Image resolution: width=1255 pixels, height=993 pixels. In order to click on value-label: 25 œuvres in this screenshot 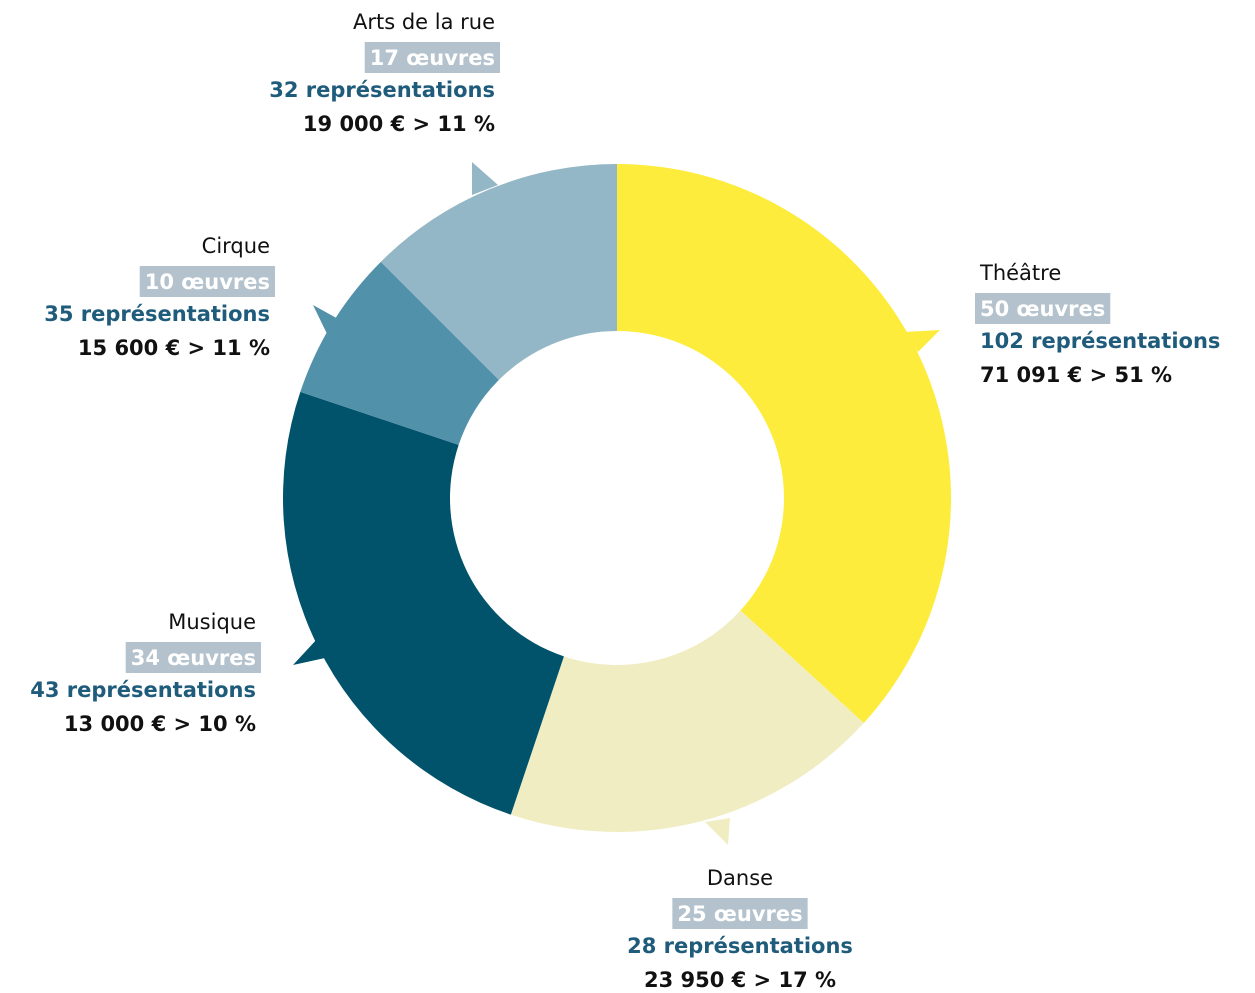, I will do `click(739, 914)`.